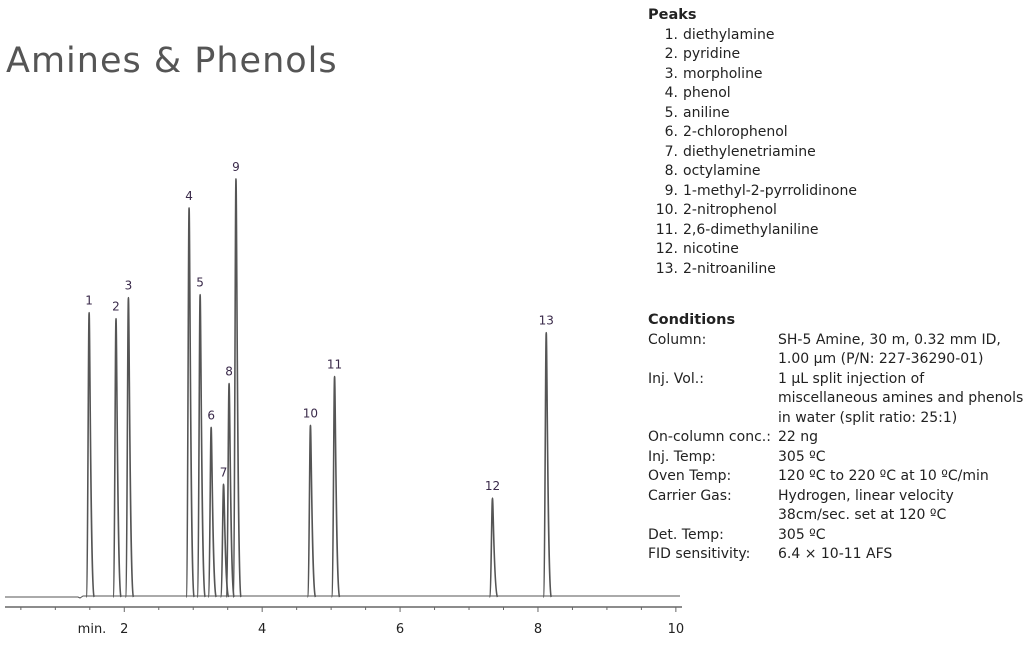 This screenshot has height=646, width=1029. I want to click on peak-number: 6., so click(671, 132).